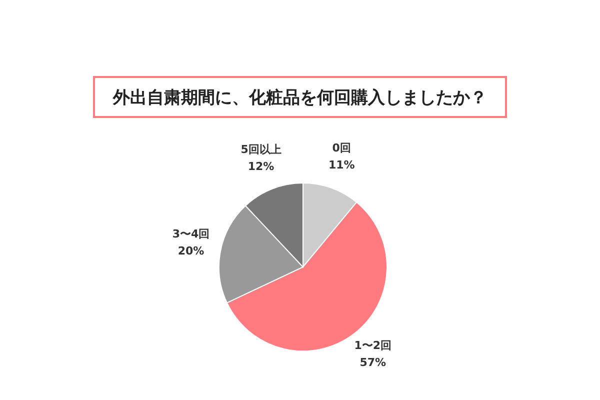 The width and height of the screenshot is (600, 400). What do you see at coordinates (300, 97) in the screenshot?
I see `chart-title: 外出自粛期間に、化粧品を何回購入しましたか？` at bounding box center [300, 97].